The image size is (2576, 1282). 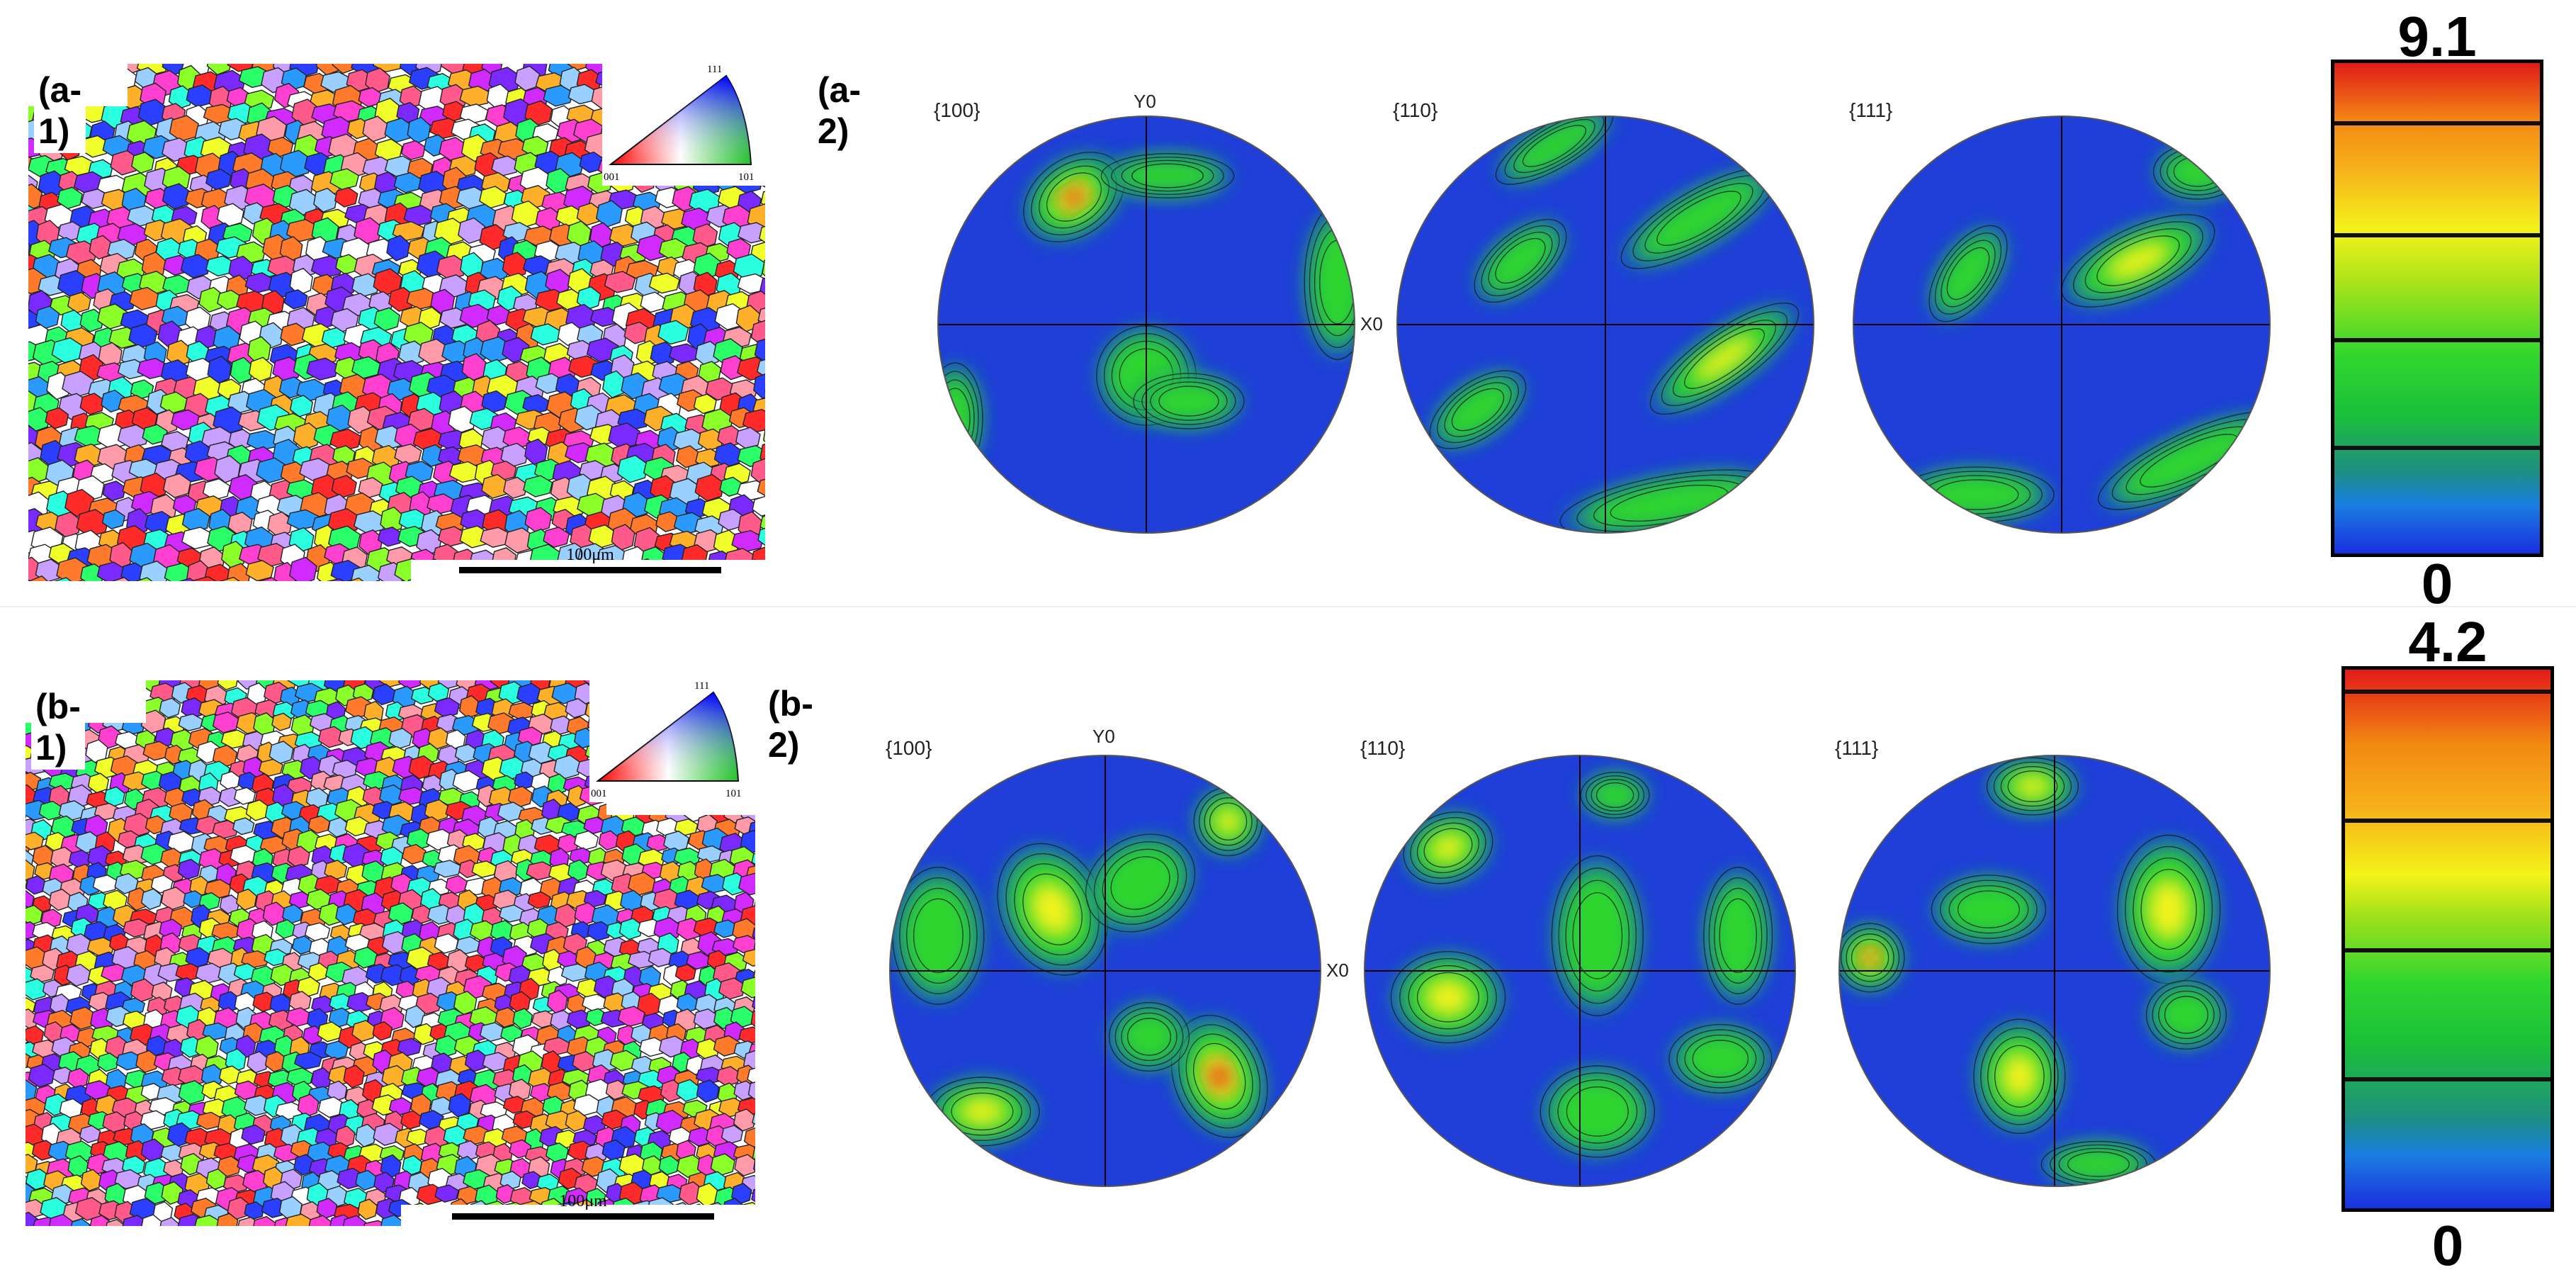 What do you see at coordinates (2447, 641) in the screenshot?
I see `color-bar-max: 4.2` at bounding box center [2447, 641].